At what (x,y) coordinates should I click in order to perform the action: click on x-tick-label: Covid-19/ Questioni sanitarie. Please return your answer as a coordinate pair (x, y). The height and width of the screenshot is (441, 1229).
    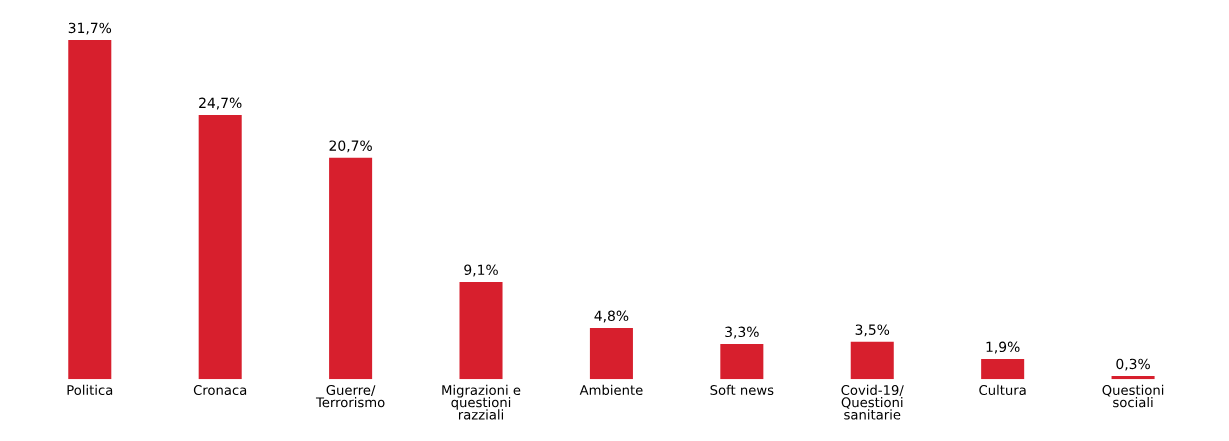
    Looking at the image, I should click on (872, 402).